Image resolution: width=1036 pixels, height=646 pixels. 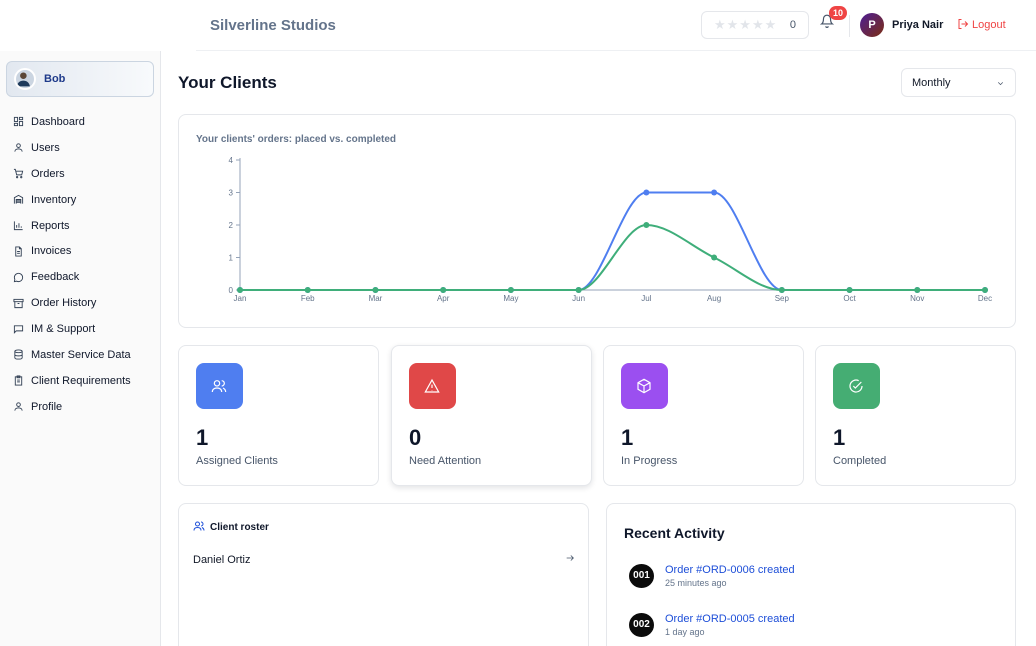 What do you see at coordinates (917, 298) in the screenshot?
I see `x-tick-label: Nov` at bounding box center [917, 298].